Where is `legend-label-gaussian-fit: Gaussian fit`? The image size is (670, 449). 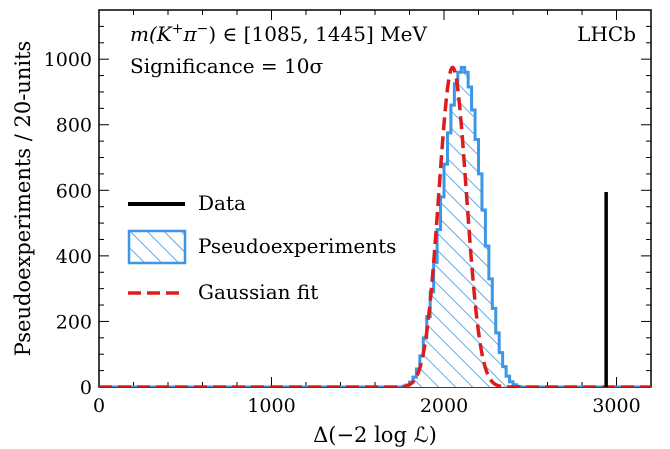 legend-label-gaussian-fit: Gaussian fit is located at coordinates (258, 292).